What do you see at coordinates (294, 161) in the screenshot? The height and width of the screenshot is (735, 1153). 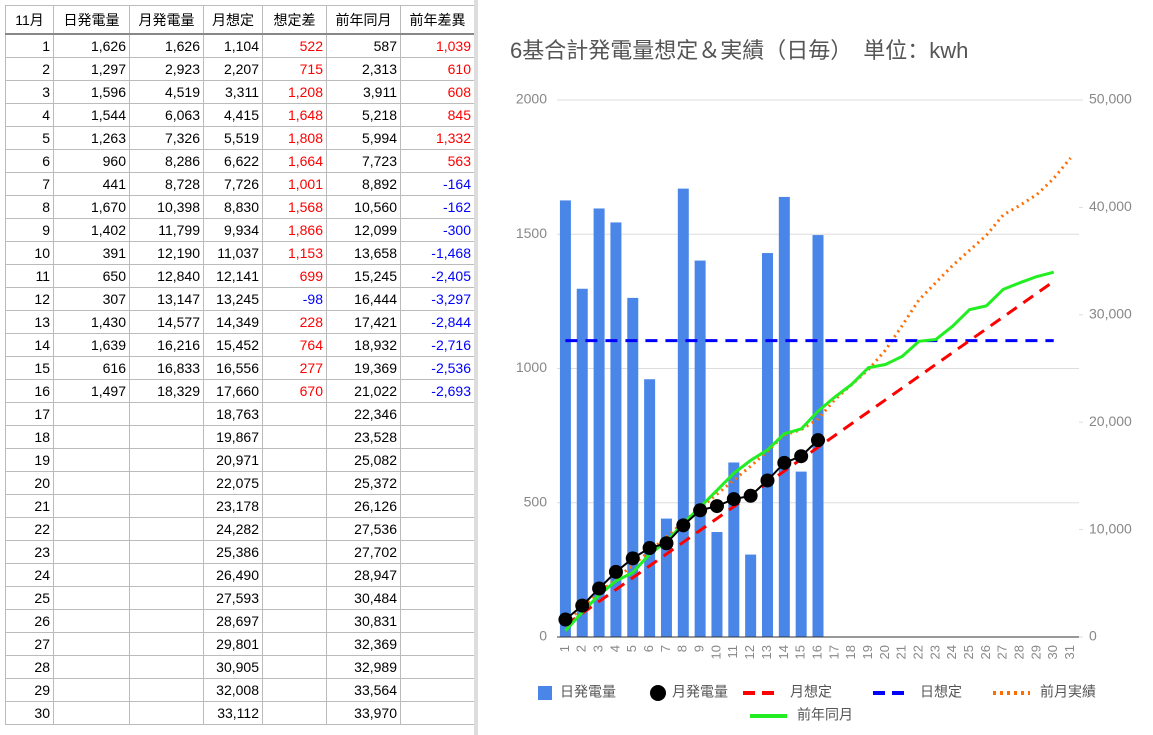 I see `cell: 1,664` at bounding box center [294, 161].